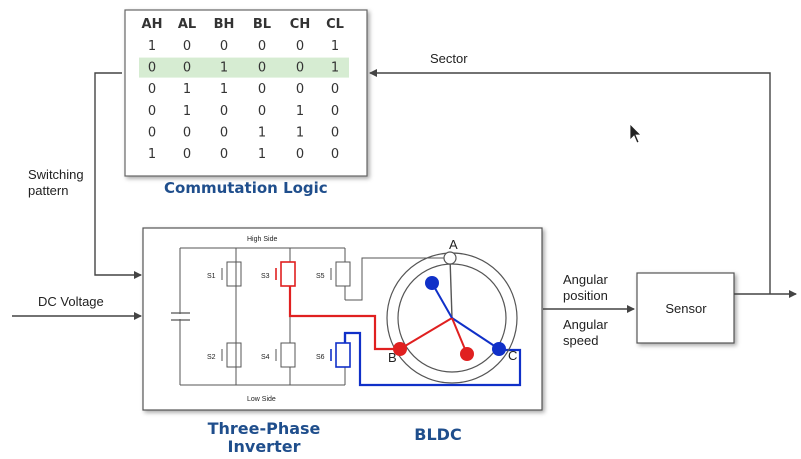  Describe the element at coordinates (585, 324) in the screenshot. I see `angular-speed-line1: Angular` at that location.